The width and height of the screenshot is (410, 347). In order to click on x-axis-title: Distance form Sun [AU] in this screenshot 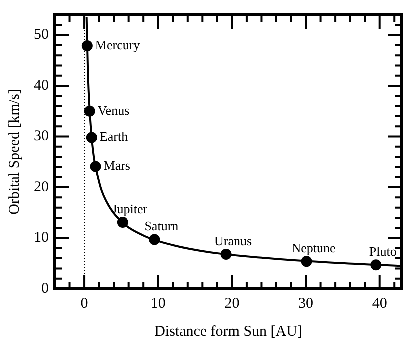, I will do `click(228, 332)`.